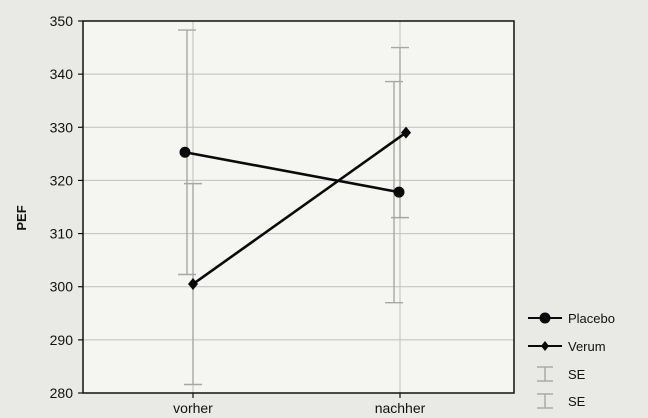 This screenshot has width=648, height=418. What do you see at coordinates (545, 318) in the screenshot?
I see `legend-marker-placebo` at bounding box center [545, 318].